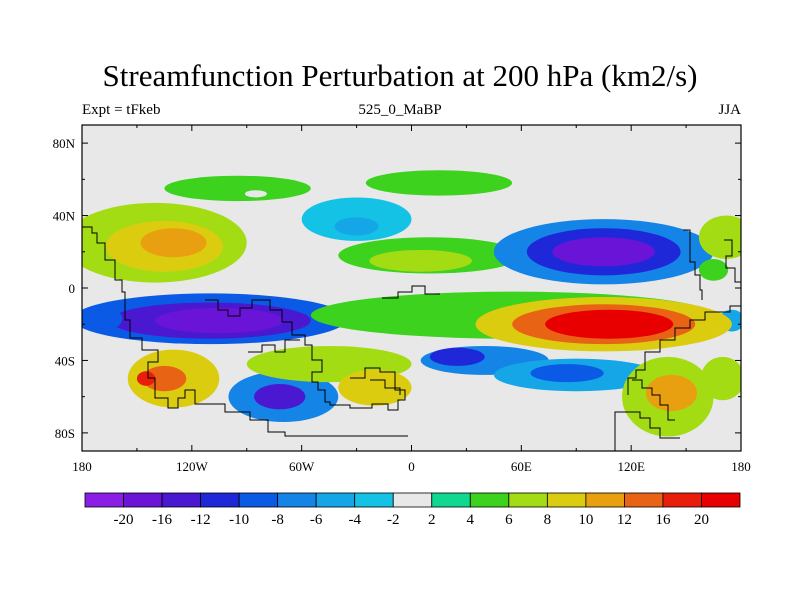 The image size is (800, 600). What do you see at coordinates (412, 510) in the screenshot?
I see `colorbar: -20 -16 -12 -10 -8 -6 -4 -2 2 4 6 8 10 12 16 20` at bounding box center [412, 510].